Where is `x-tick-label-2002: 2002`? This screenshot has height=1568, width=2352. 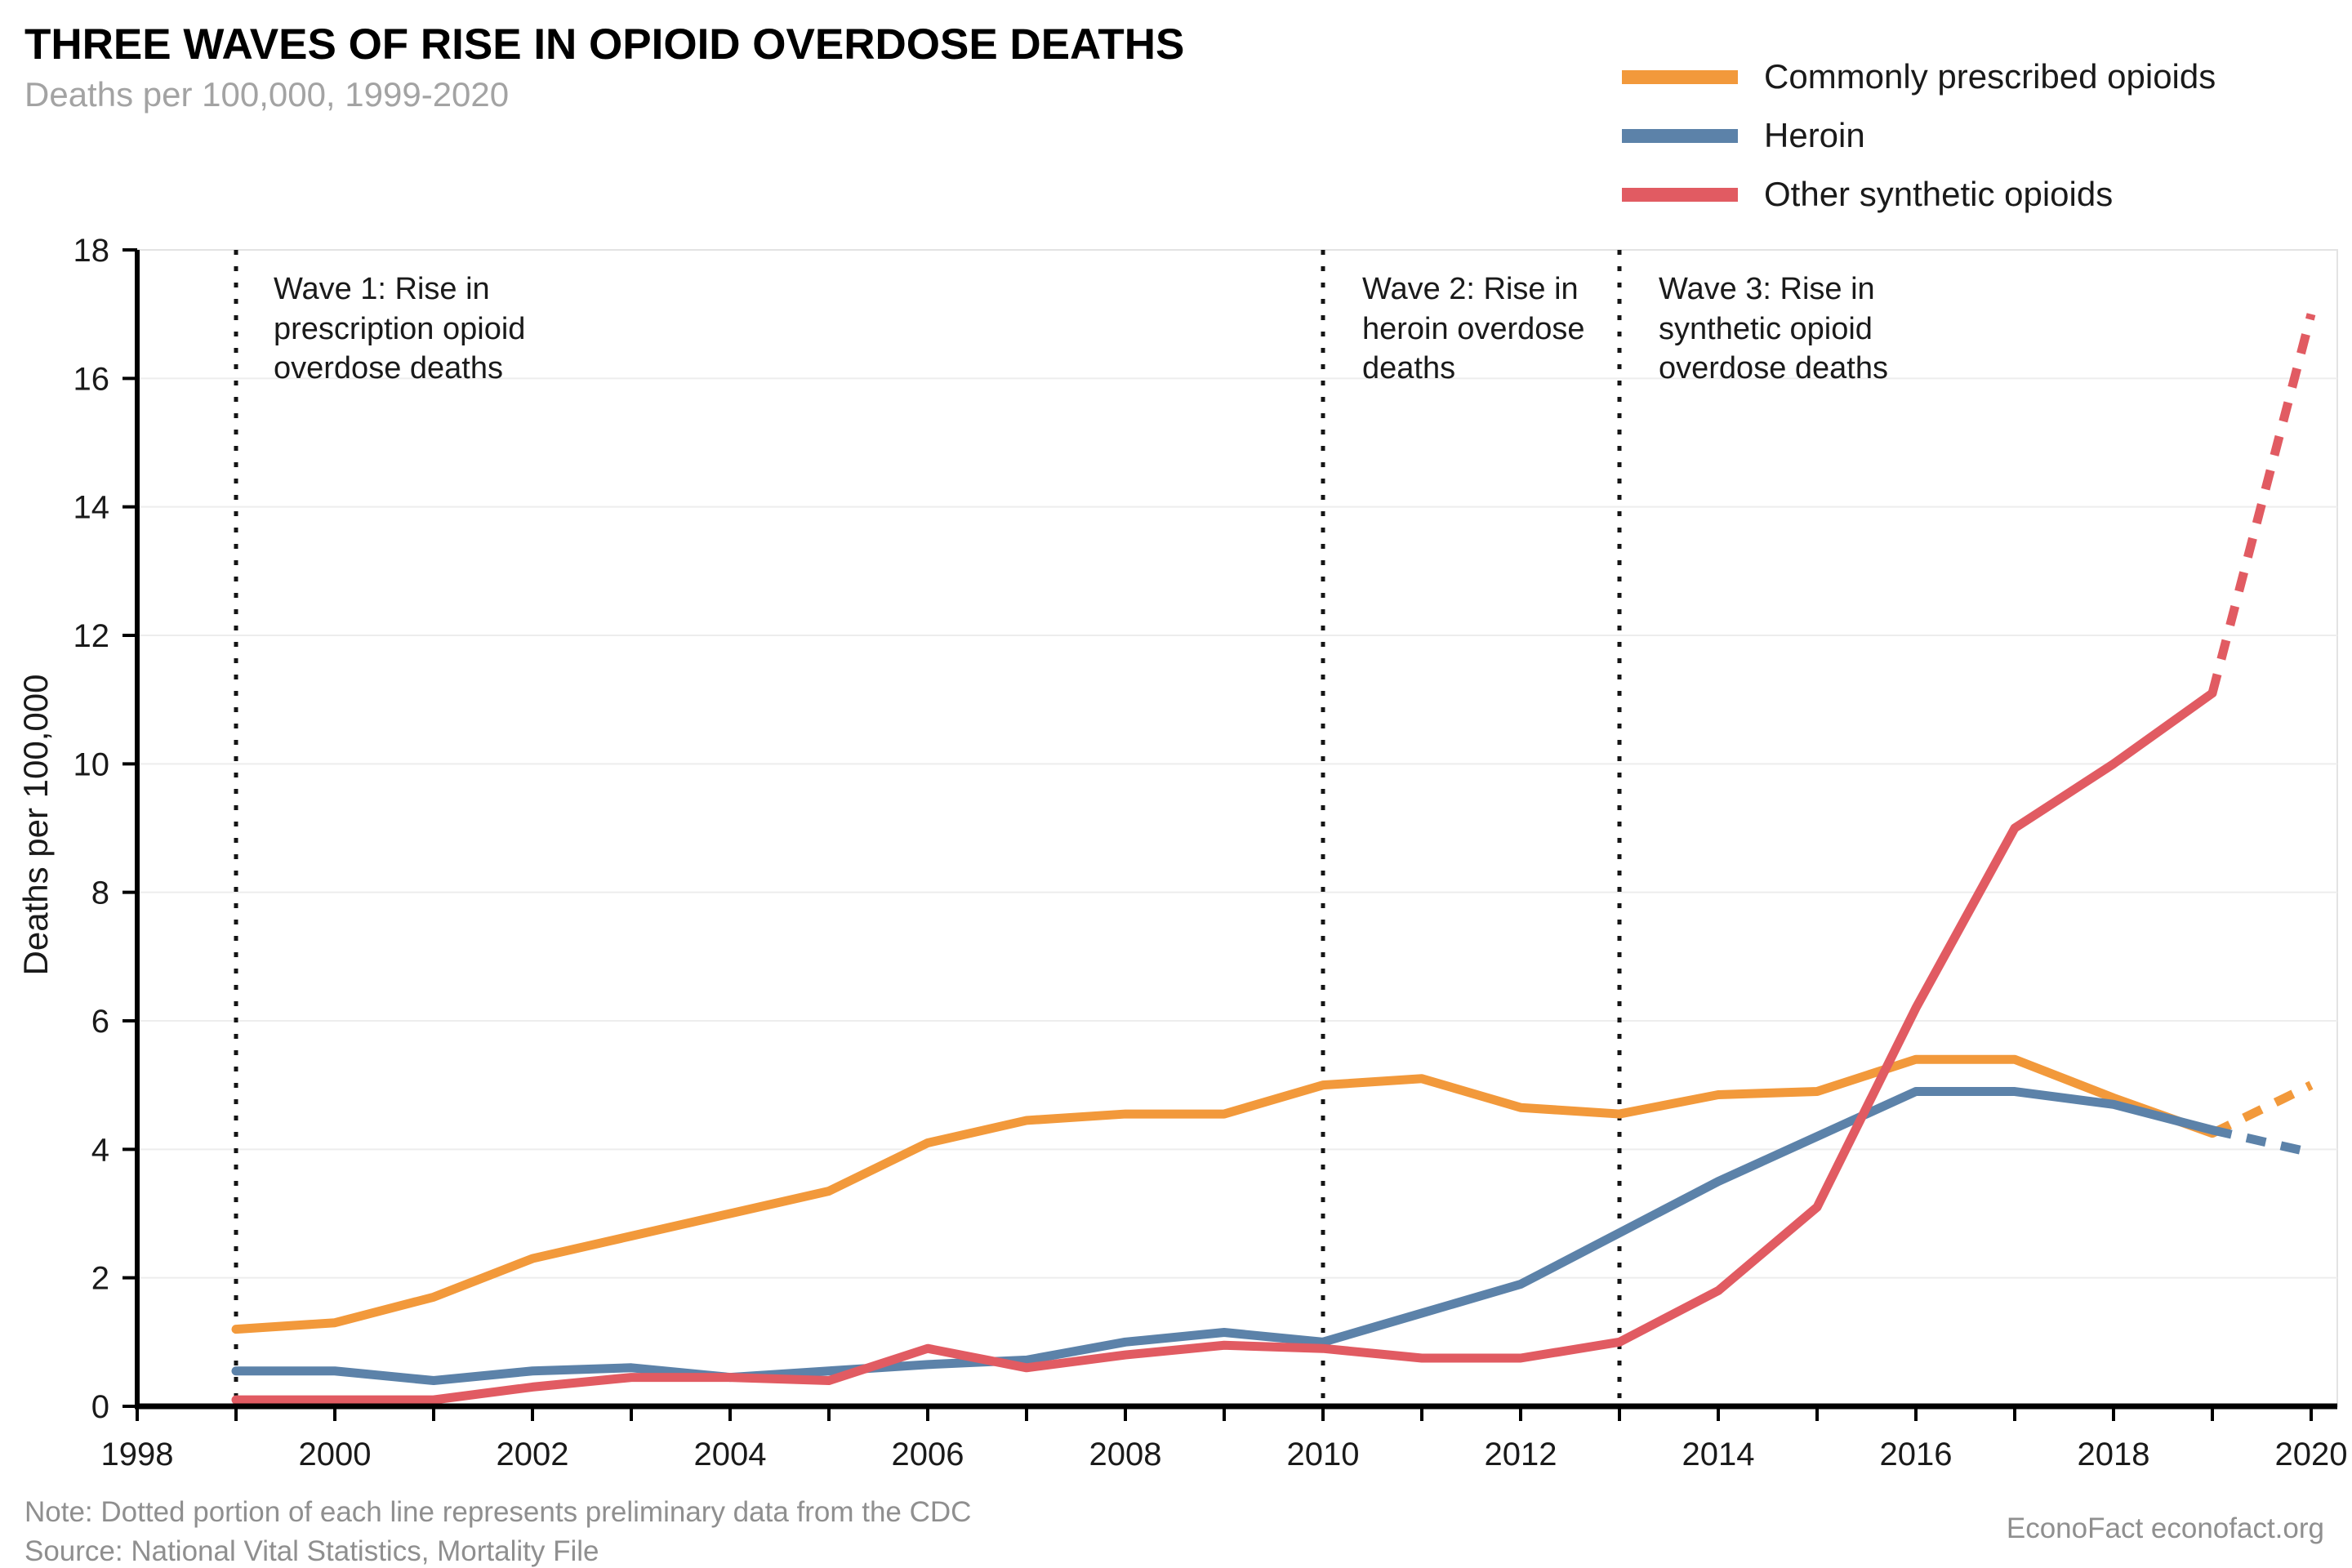 x-tick-label-2002: 2002 is located at coordinates (533, 1454).